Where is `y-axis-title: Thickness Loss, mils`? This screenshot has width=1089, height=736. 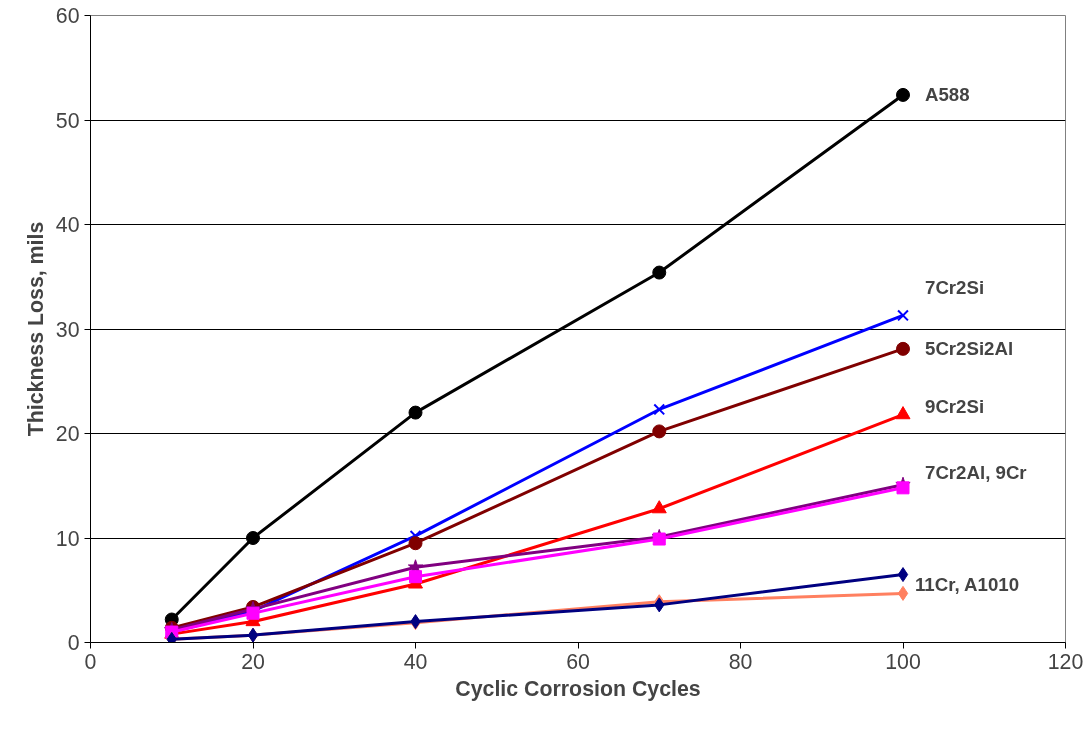
y-axis-title: Thickness Loss, mils is located at coordinates (35, 329).